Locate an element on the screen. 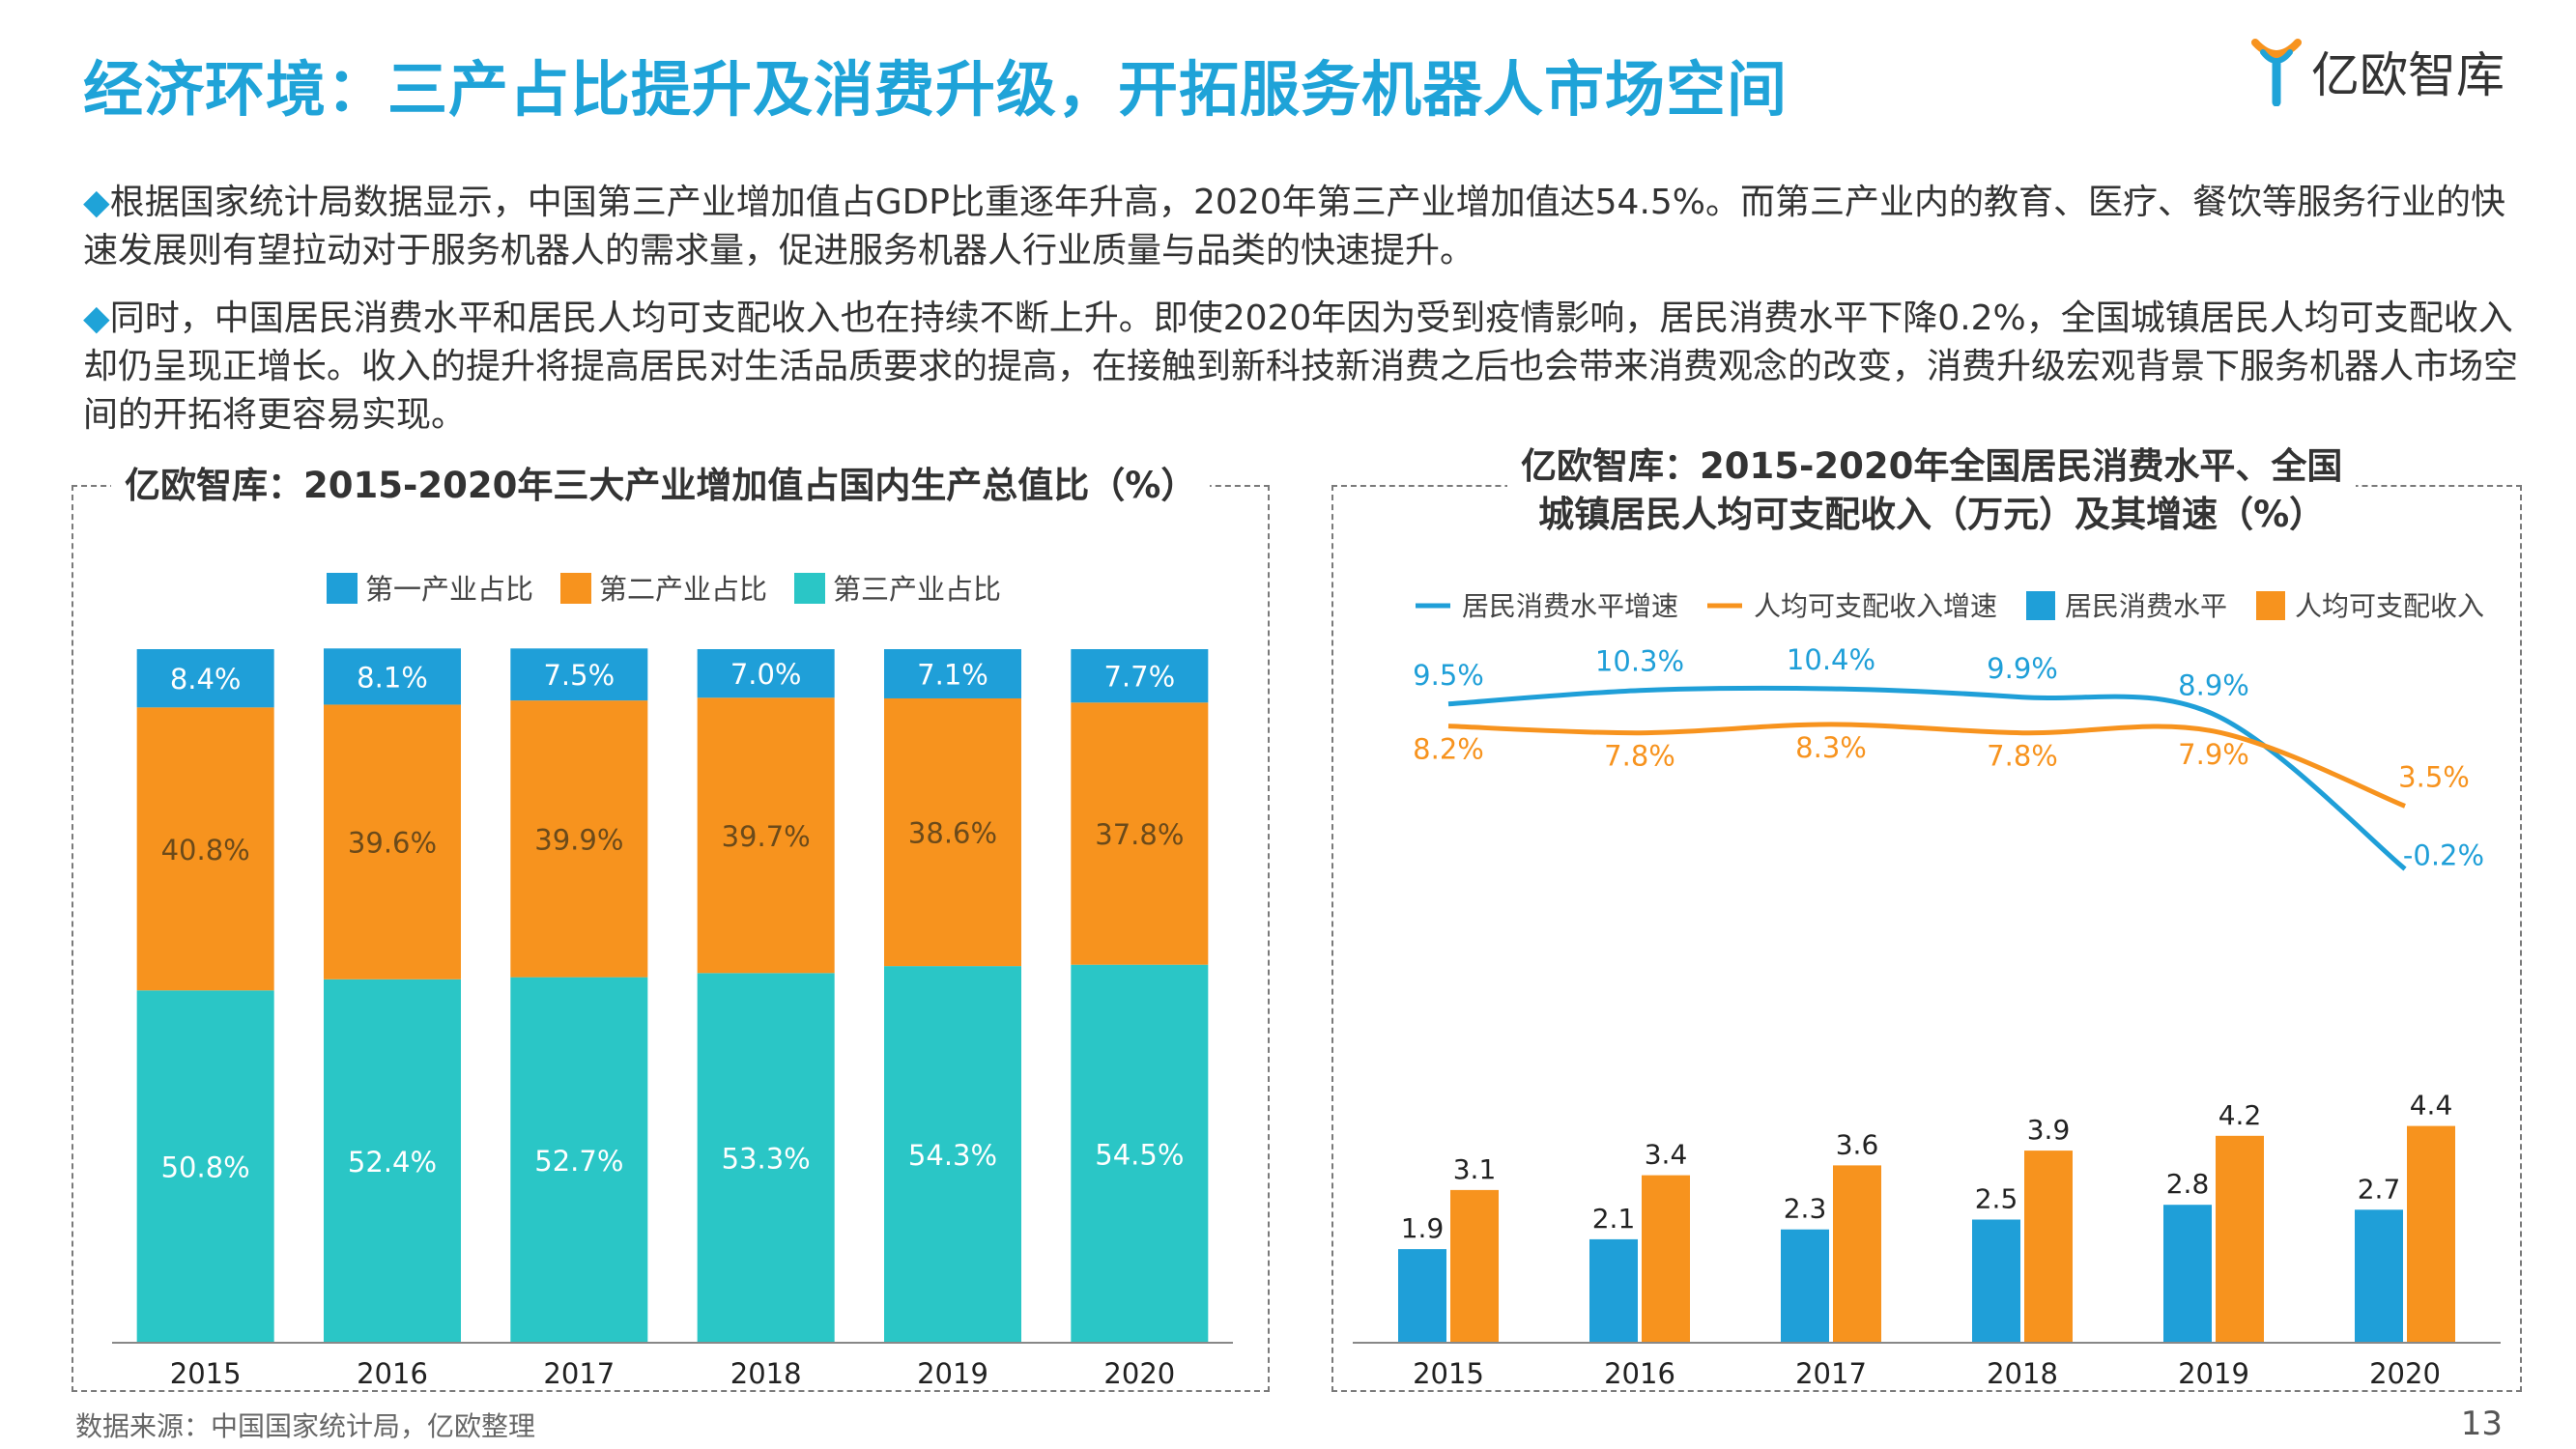 The image size is (2576, 1449). page-title: 经济环境：三产占比提升及消费升级，开拓服务机器人市场空间 is located at coordinates (936, 89).